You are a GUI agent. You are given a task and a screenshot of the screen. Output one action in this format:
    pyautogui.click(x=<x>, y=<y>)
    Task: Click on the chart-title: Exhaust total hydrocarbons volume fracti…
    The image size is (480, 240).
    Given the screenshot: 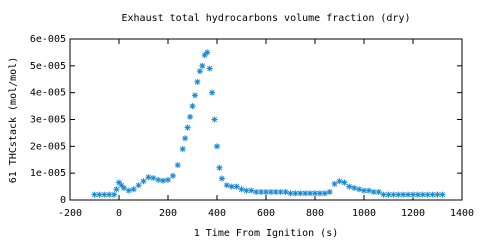 What is the action you would take?
    pyautogui.click(x=266, y=18)
    